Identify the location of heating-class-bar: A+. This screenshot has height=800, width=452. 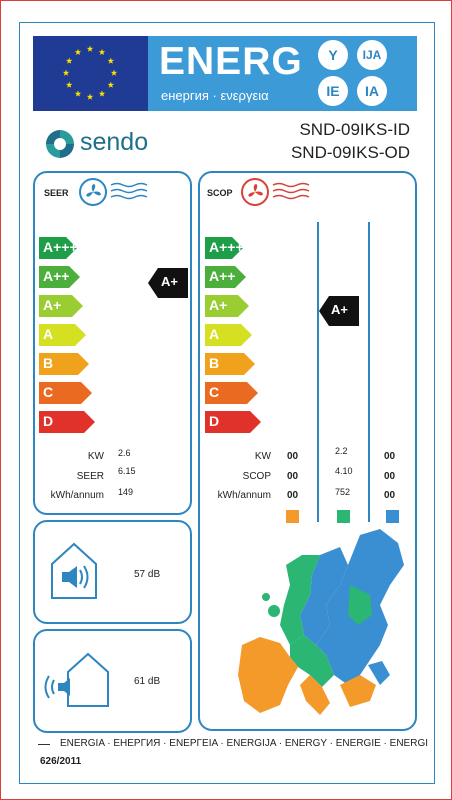
(227, 306).